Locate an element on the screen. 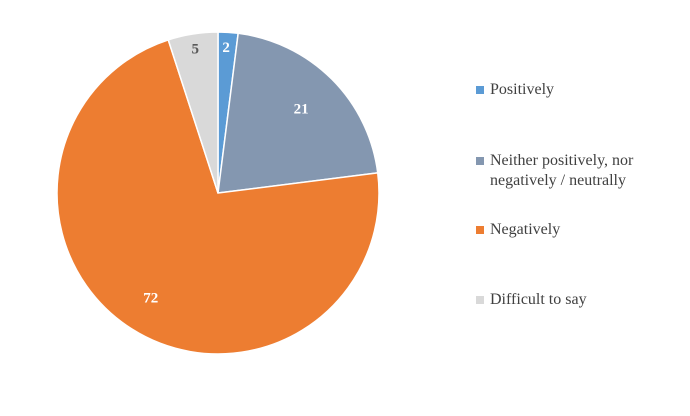 Image resolution: width=690 pixels, height=416 pixels. legend-item-difficult: Difficult to say is located at coordinates (581, 300).